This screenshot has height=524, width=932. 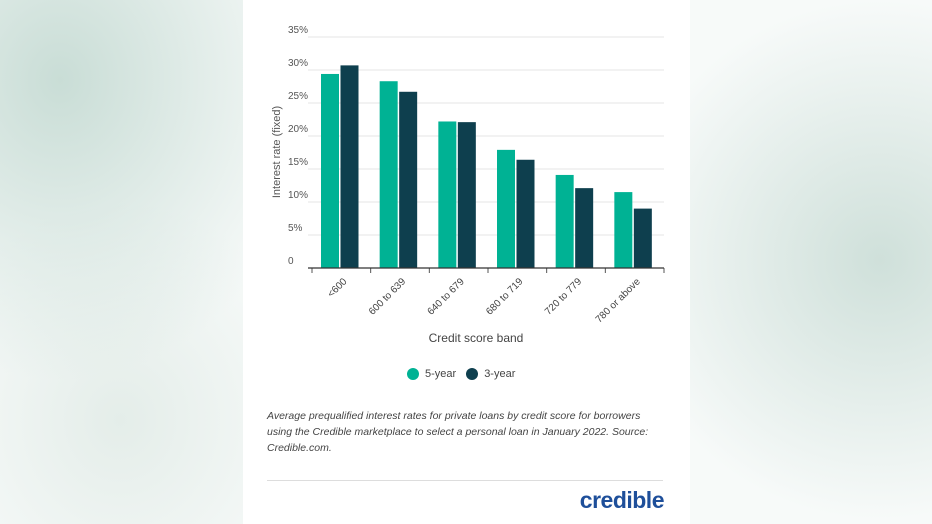 I want to click on x-axis-label: Credit score band, so click(x=476, y=338).